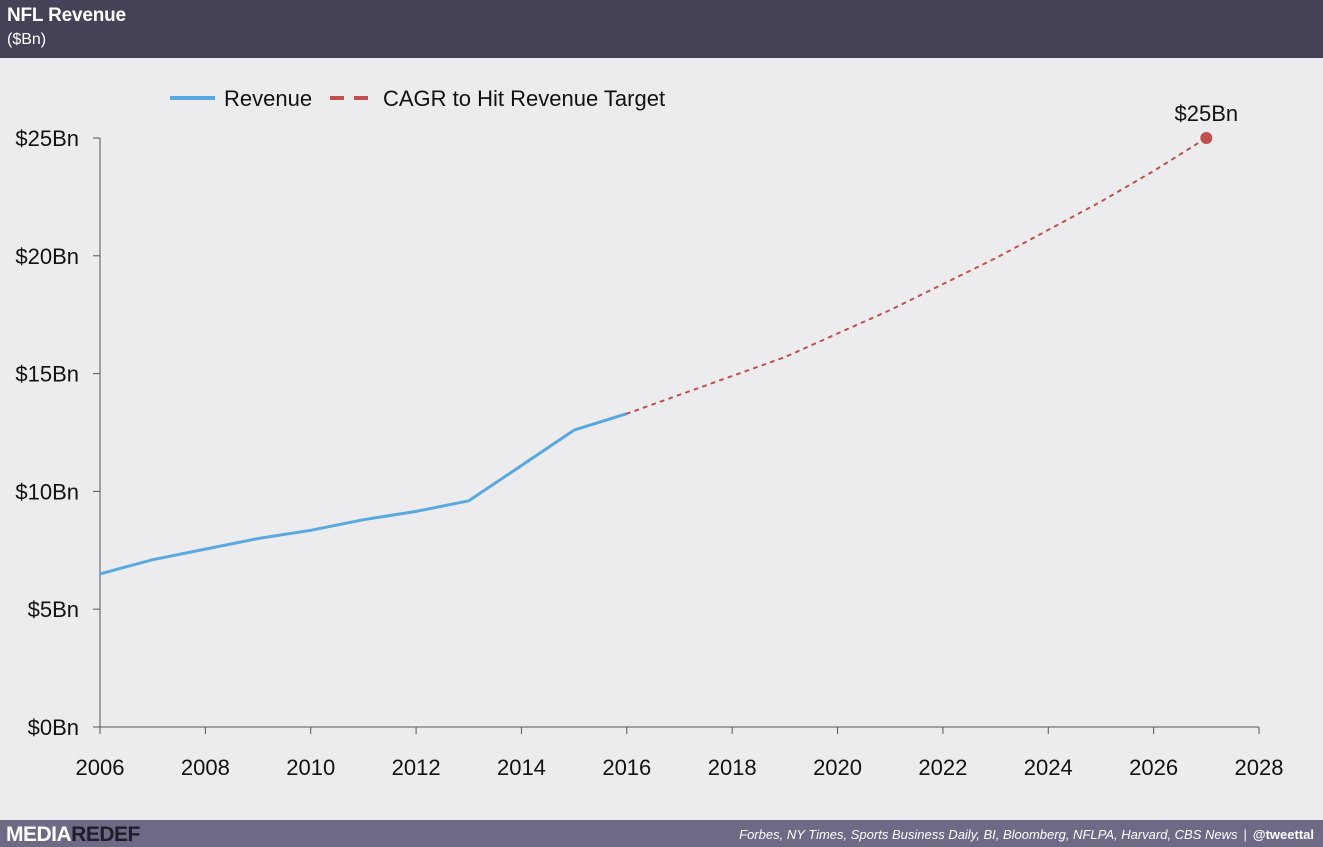 The height and width of the screenshot is (847, 1323). I want to click on target-point-marker, so click(1206, 138).